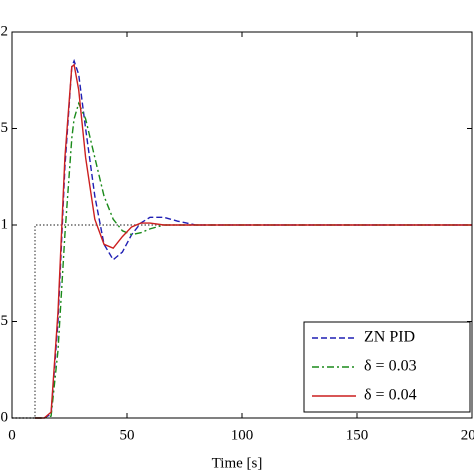 The image size is (474, 474). What do you see at coordinates (357, 435) in the screenshot?
I see `x-tick-label: 150` at bounding box center [357, 435].